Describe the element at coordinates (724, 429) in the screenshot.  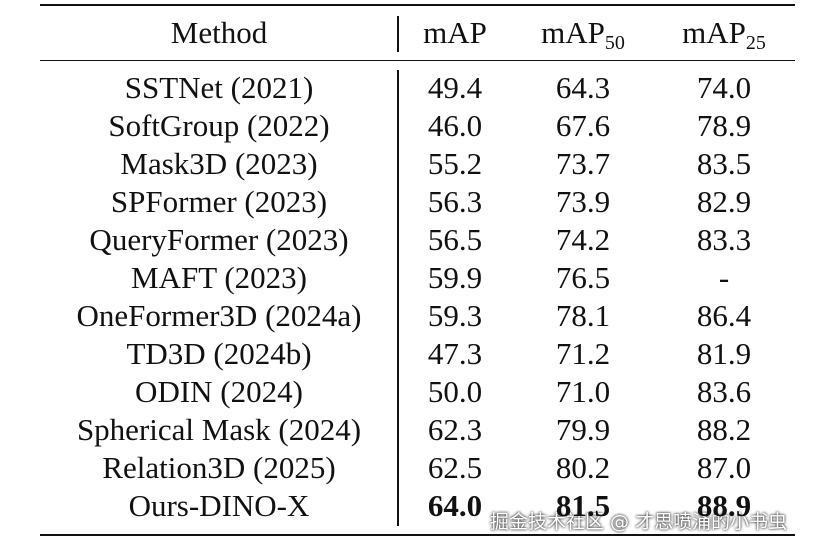
I see `value-cell: 88.2` at that location.